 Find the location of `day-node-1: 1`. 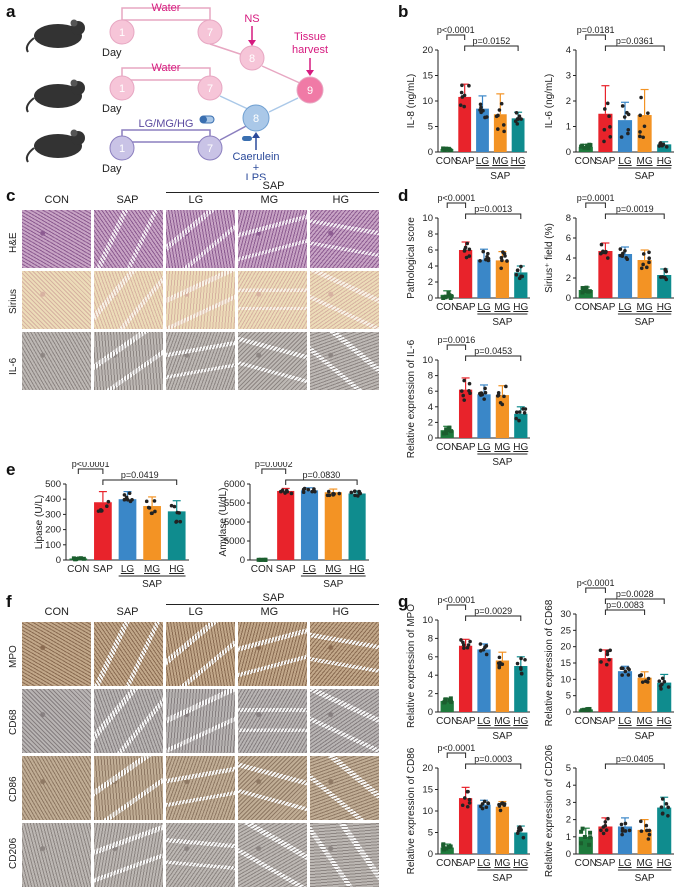

day-node-1: 1 is located at coordinates (122, 149).